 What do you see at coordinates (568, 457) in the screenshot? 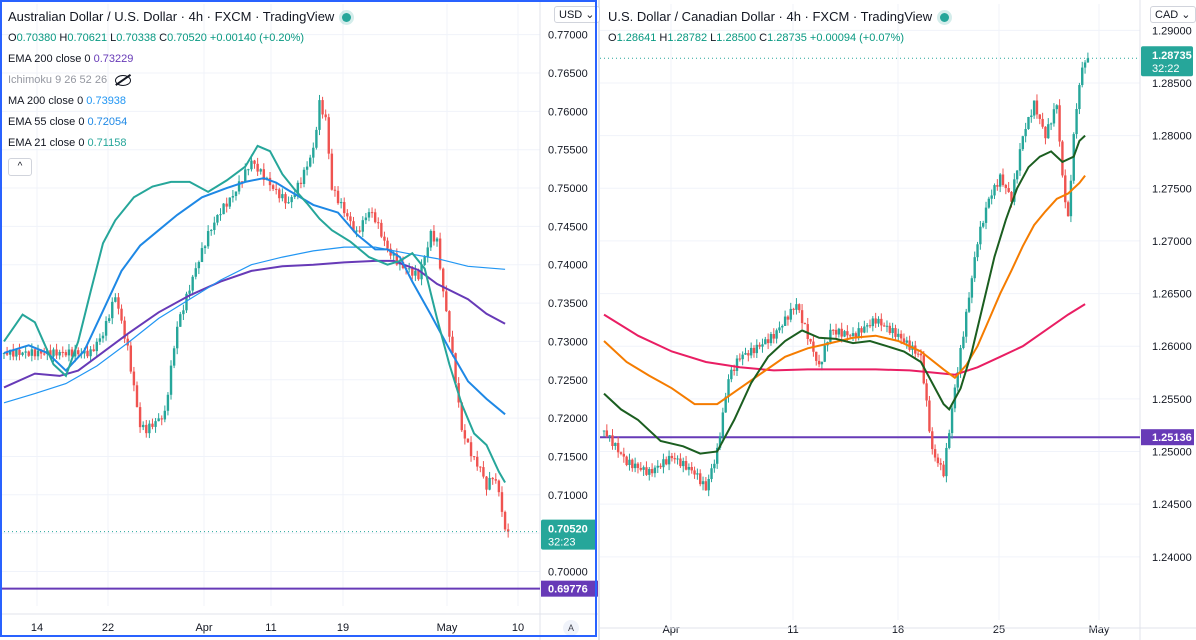
I see `y-tick-label: 0.71500` at bounding box center [568, 457].